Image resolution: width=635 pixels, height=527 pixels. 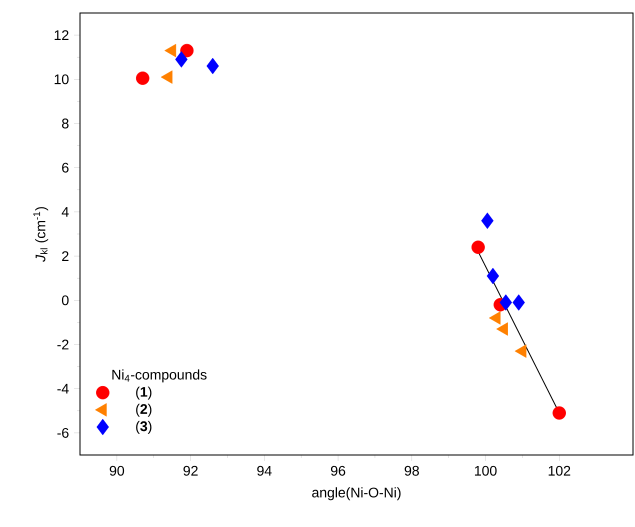 I want to click on legend-label: (3), so click(x=144, y=427).